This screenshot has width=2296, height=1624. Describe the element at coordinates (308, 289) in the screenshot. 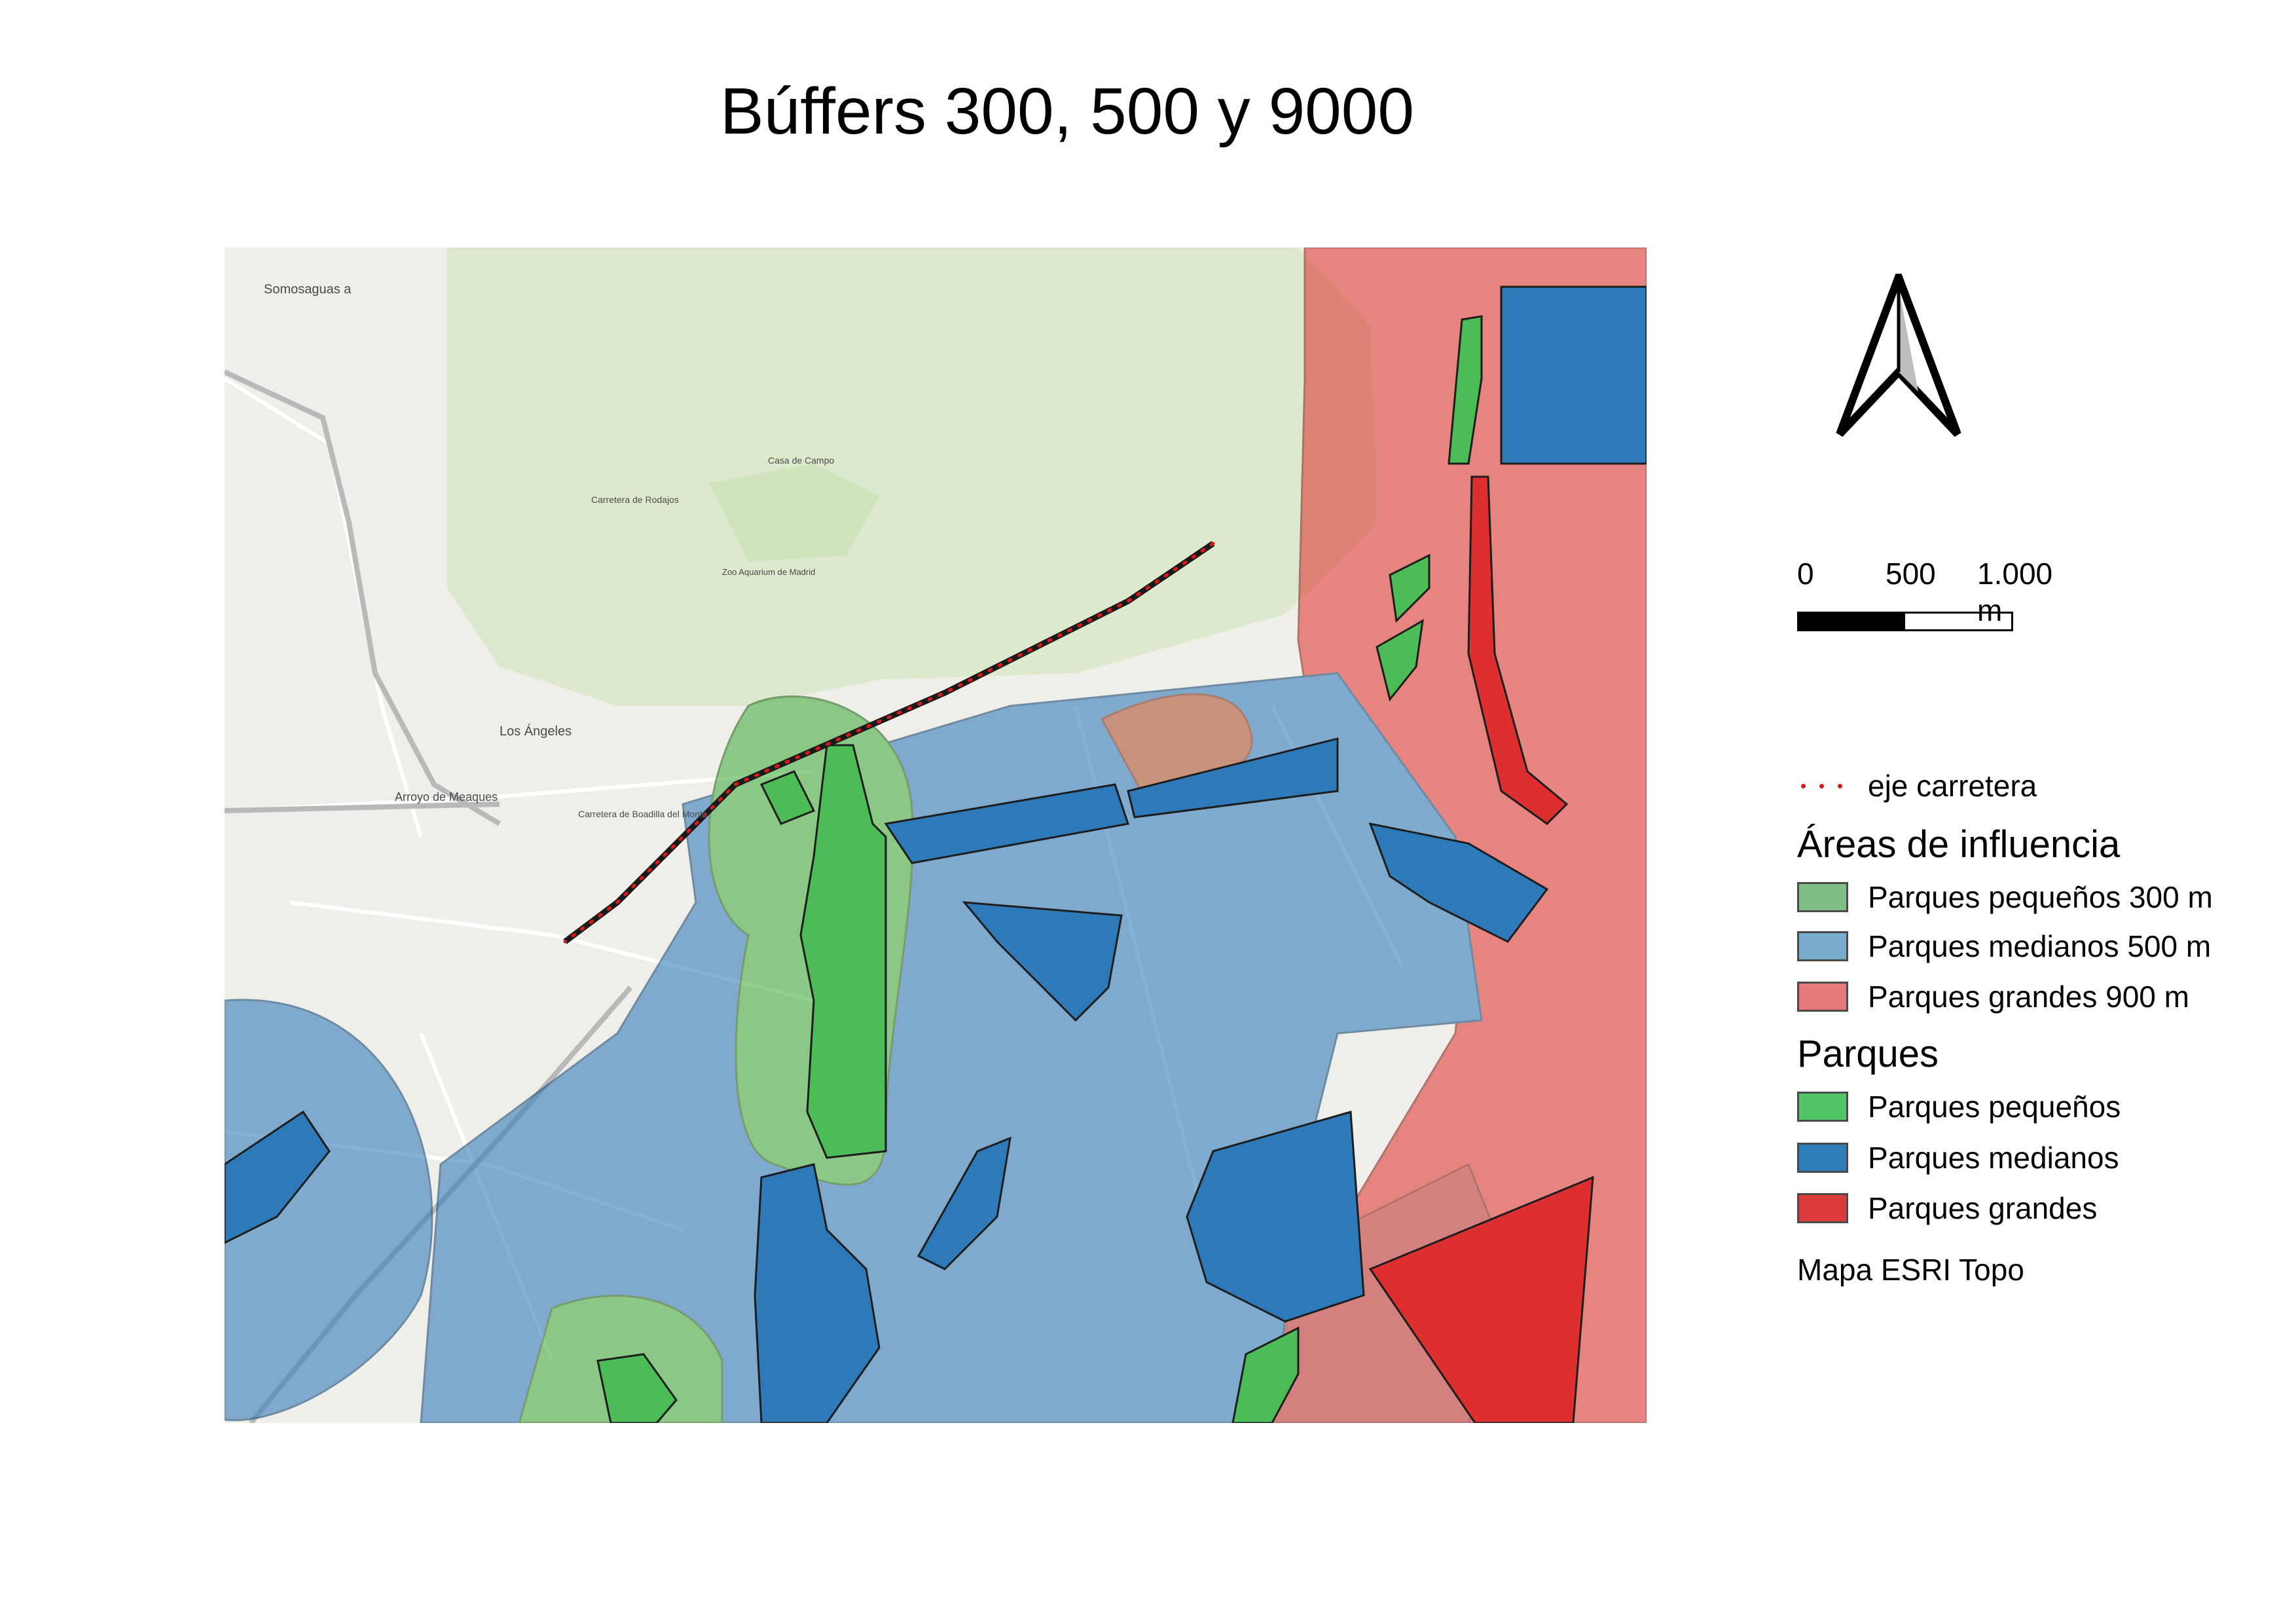

I see `basemap-label: Somosaguas a` at that location.